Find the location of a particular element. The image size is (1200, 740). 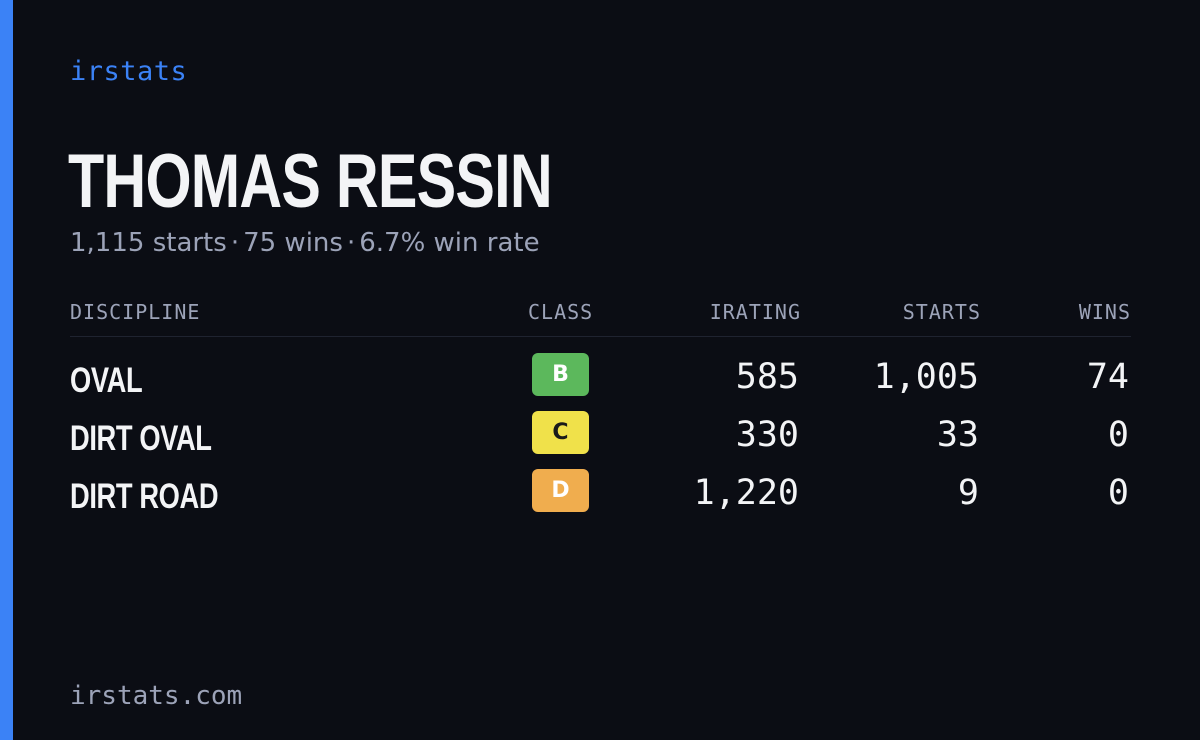

class-badge: B is located at coordinates (560, 374).